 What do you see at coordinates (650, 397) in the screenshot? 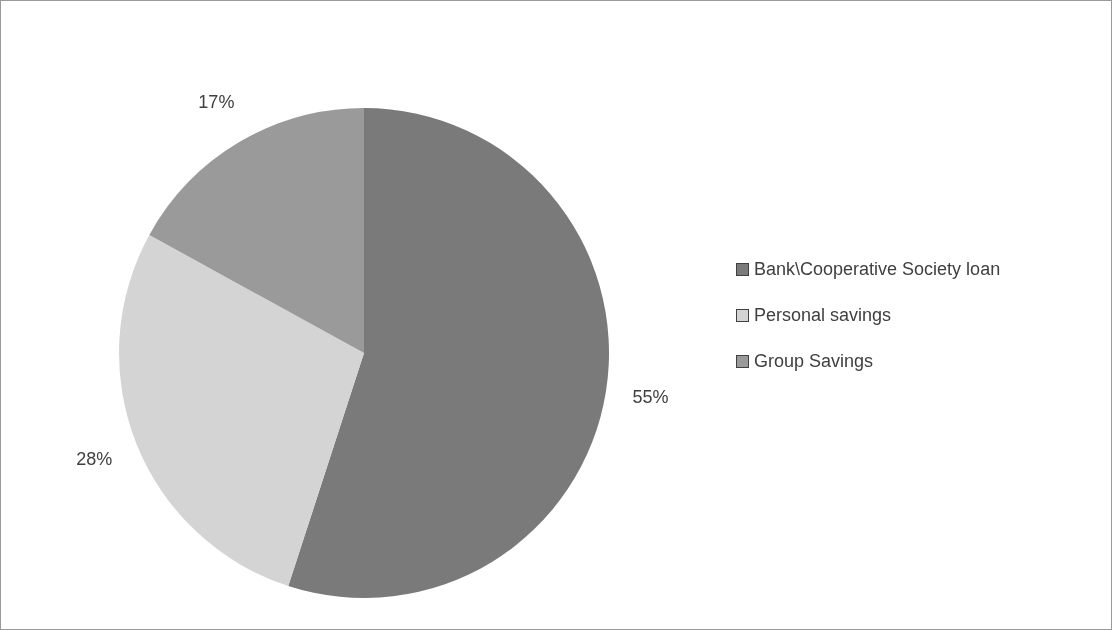
I see `data-label: 55%` at bounding box center [650, 397].